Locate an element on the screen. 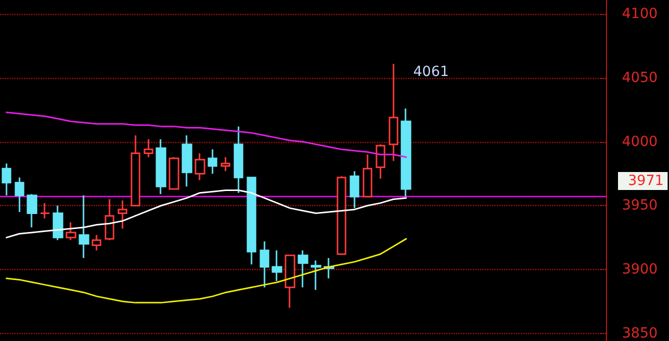 Image resolution: width=669 pixels, height=341 pixels. text: 3971 is located at coordinates (646, 181).